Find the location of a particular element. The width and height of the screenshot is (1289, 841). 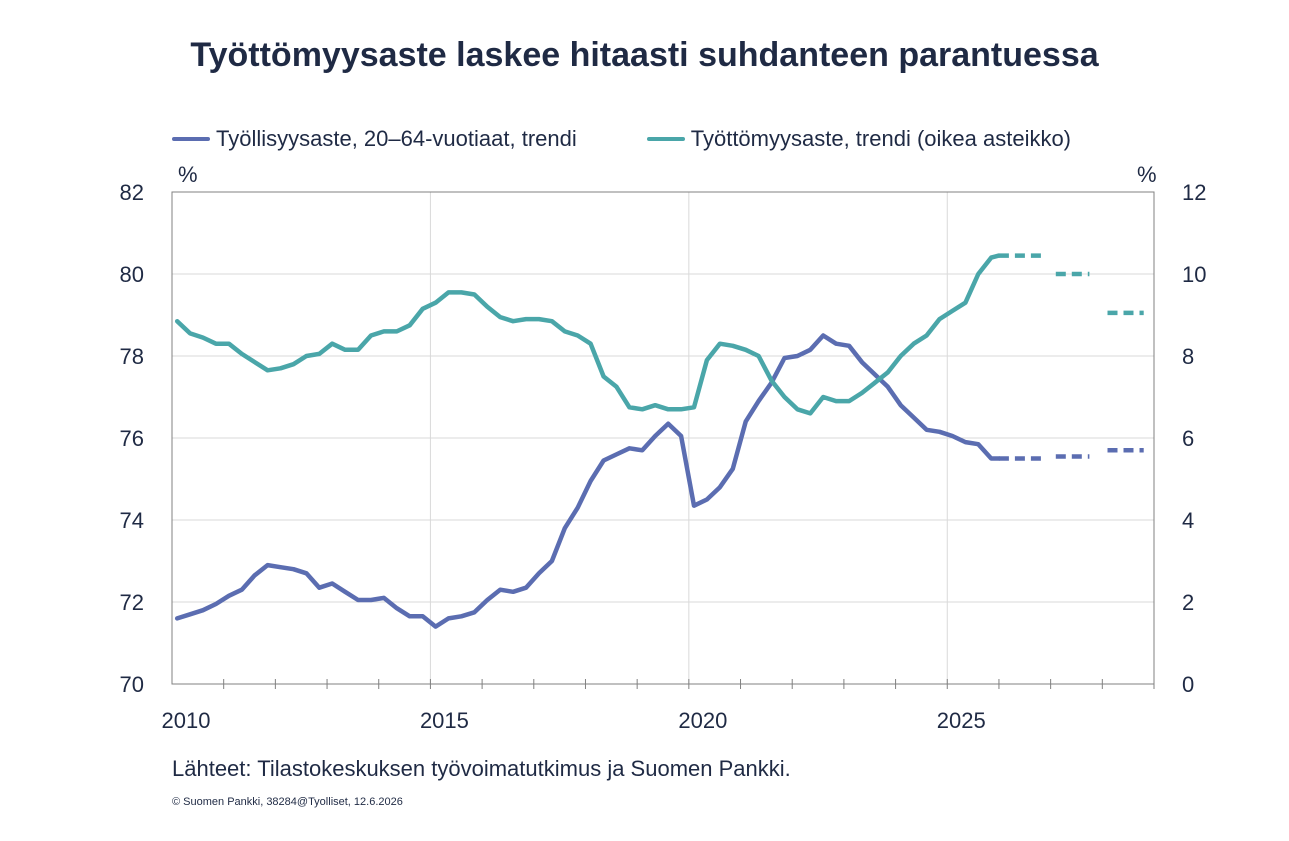

left-y-tick-label: 70 is located at coordinates (132, 684).